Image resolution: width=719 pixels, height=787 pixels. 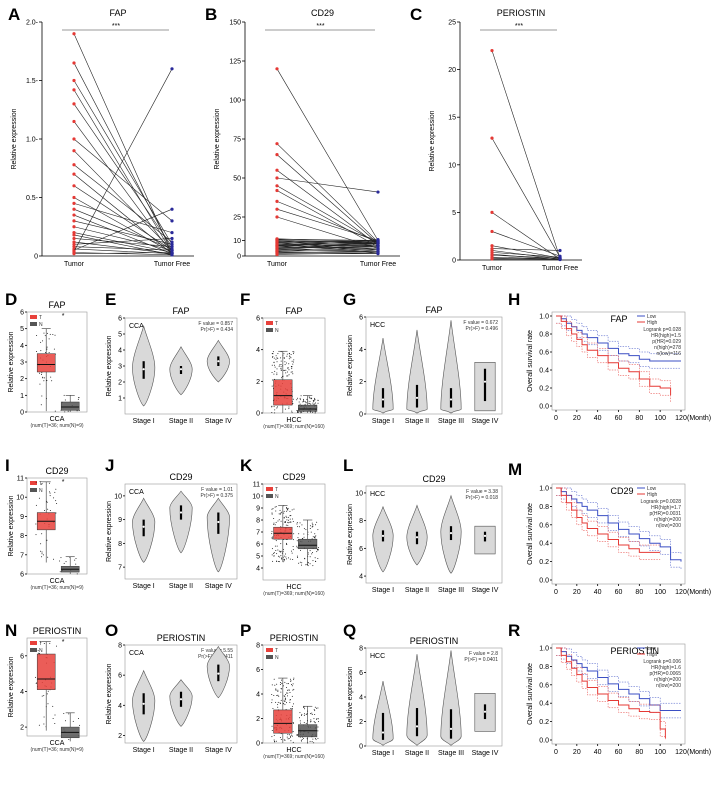 What do you see at coordinates (598, 418) in the screenshot?
I see `x-tick-label: 40` at bounding box center [598, 418].